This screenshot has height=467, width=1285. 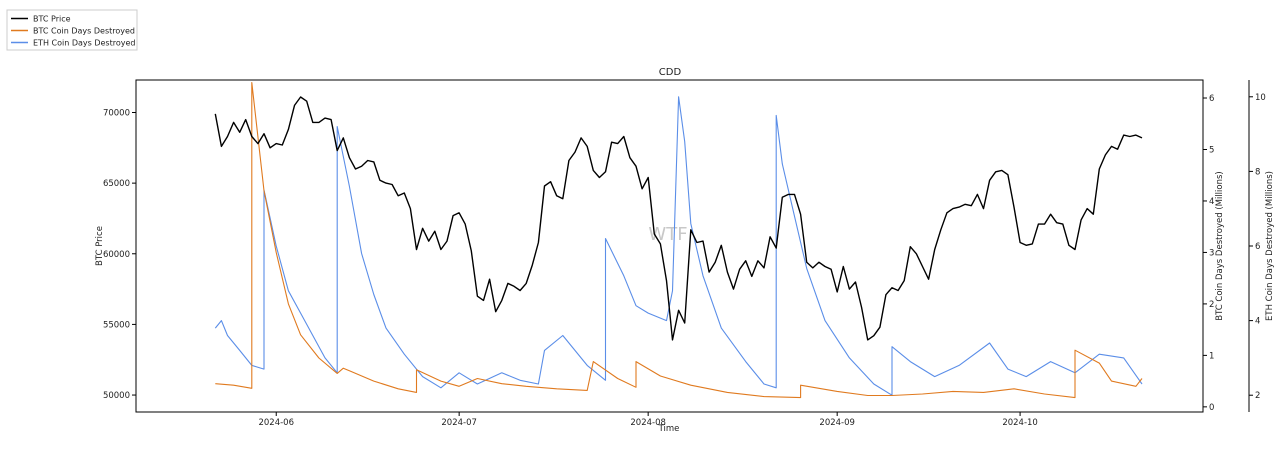 I want to click on y-left-tick-label: 65000, so click(x=116, y=184).